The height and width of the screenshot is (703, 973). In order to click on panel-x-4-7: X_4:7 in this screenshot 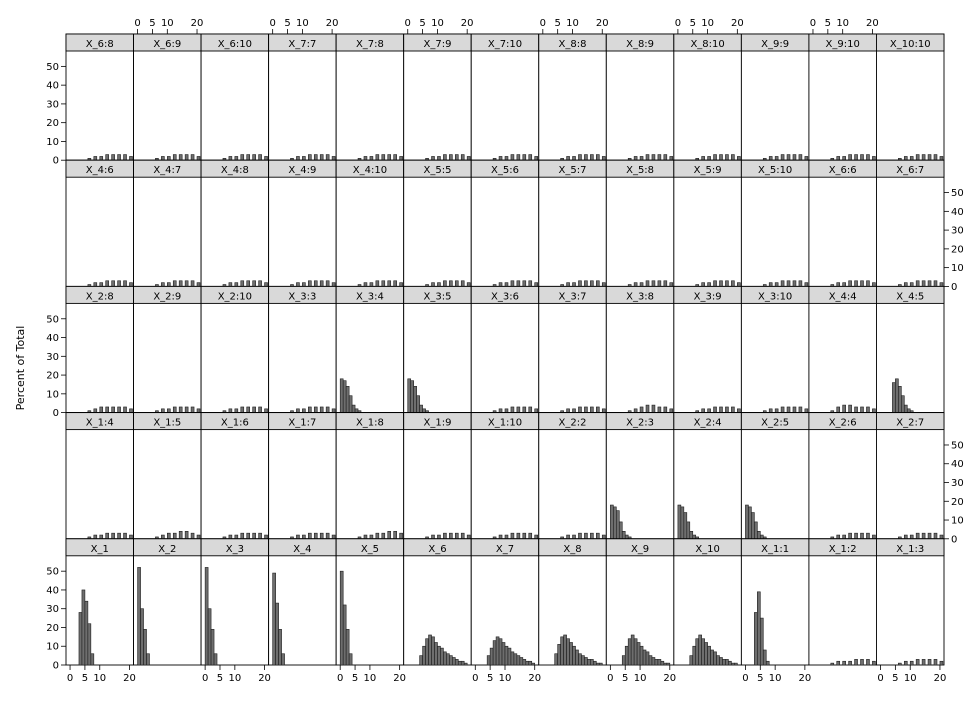, I will do `click(167, 223)`.